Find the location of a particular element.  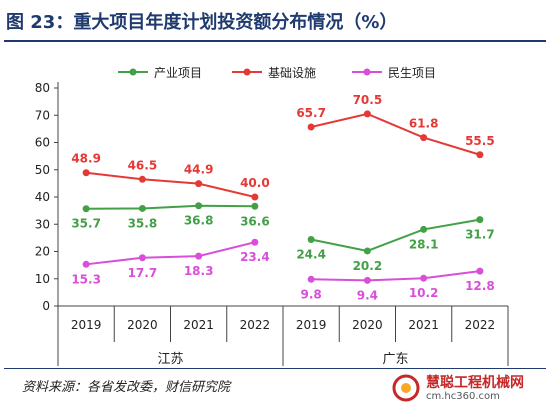

y-tick-label: 60 is located at coordinates (42, 143).